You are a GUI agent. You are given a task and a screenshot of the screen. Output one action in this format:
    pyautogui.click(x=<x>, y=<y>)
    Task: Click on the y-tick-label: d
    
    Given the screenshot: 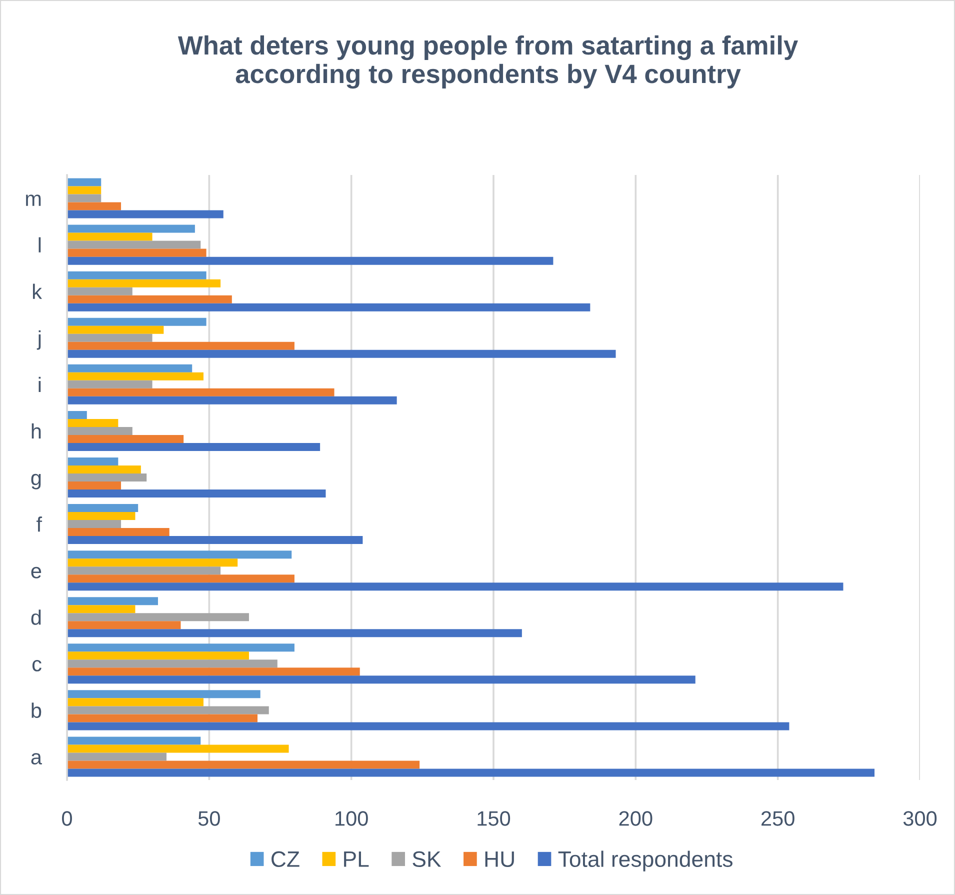 What is the action you would take?
    pyautogui.click(x=36, y=617)
    